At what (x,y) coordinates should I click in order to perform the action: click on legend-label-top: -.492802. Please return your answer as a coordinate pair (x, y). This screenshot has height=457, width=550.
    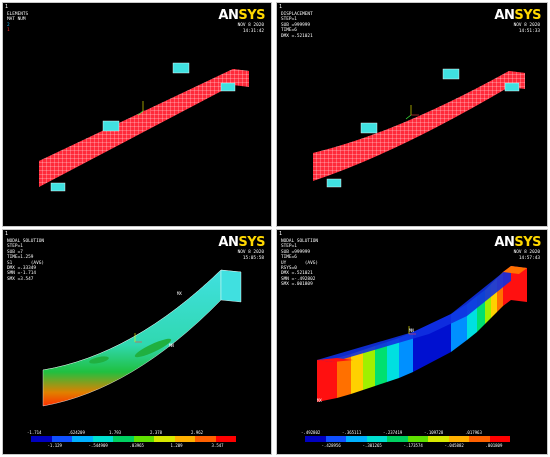
    Looking at the image, I should click on (311, 432).